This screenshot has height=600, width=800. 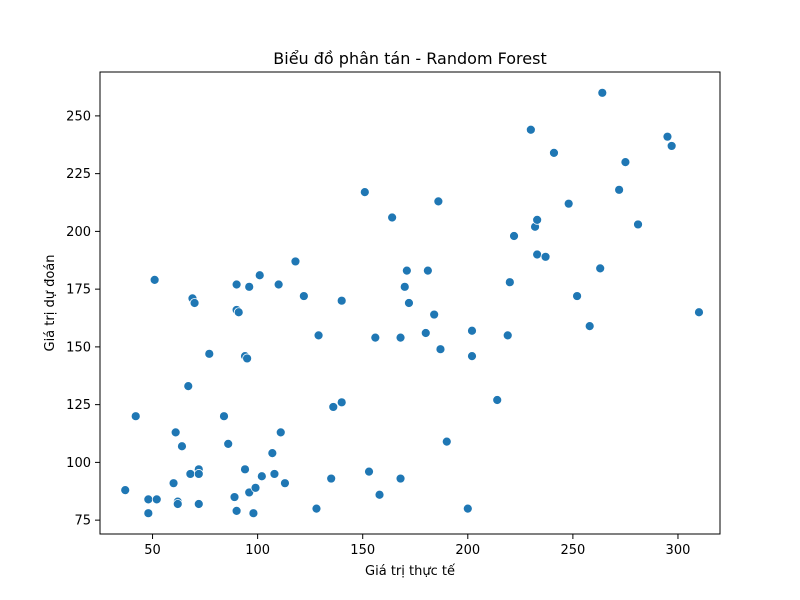 What do you see at coordinates (78, 463) in the screenshot?
I see `y-tick-label: 100` at bounding box center [78, 463].